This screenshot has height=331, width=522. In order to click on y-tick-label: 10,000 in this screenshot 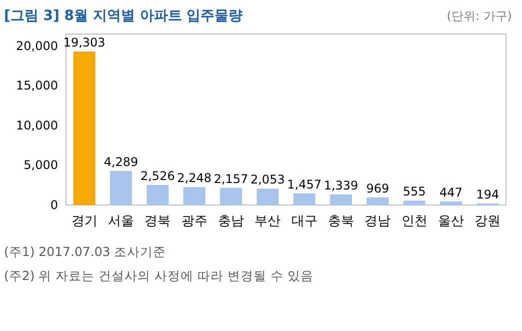, I will do `click(37, 125)`.